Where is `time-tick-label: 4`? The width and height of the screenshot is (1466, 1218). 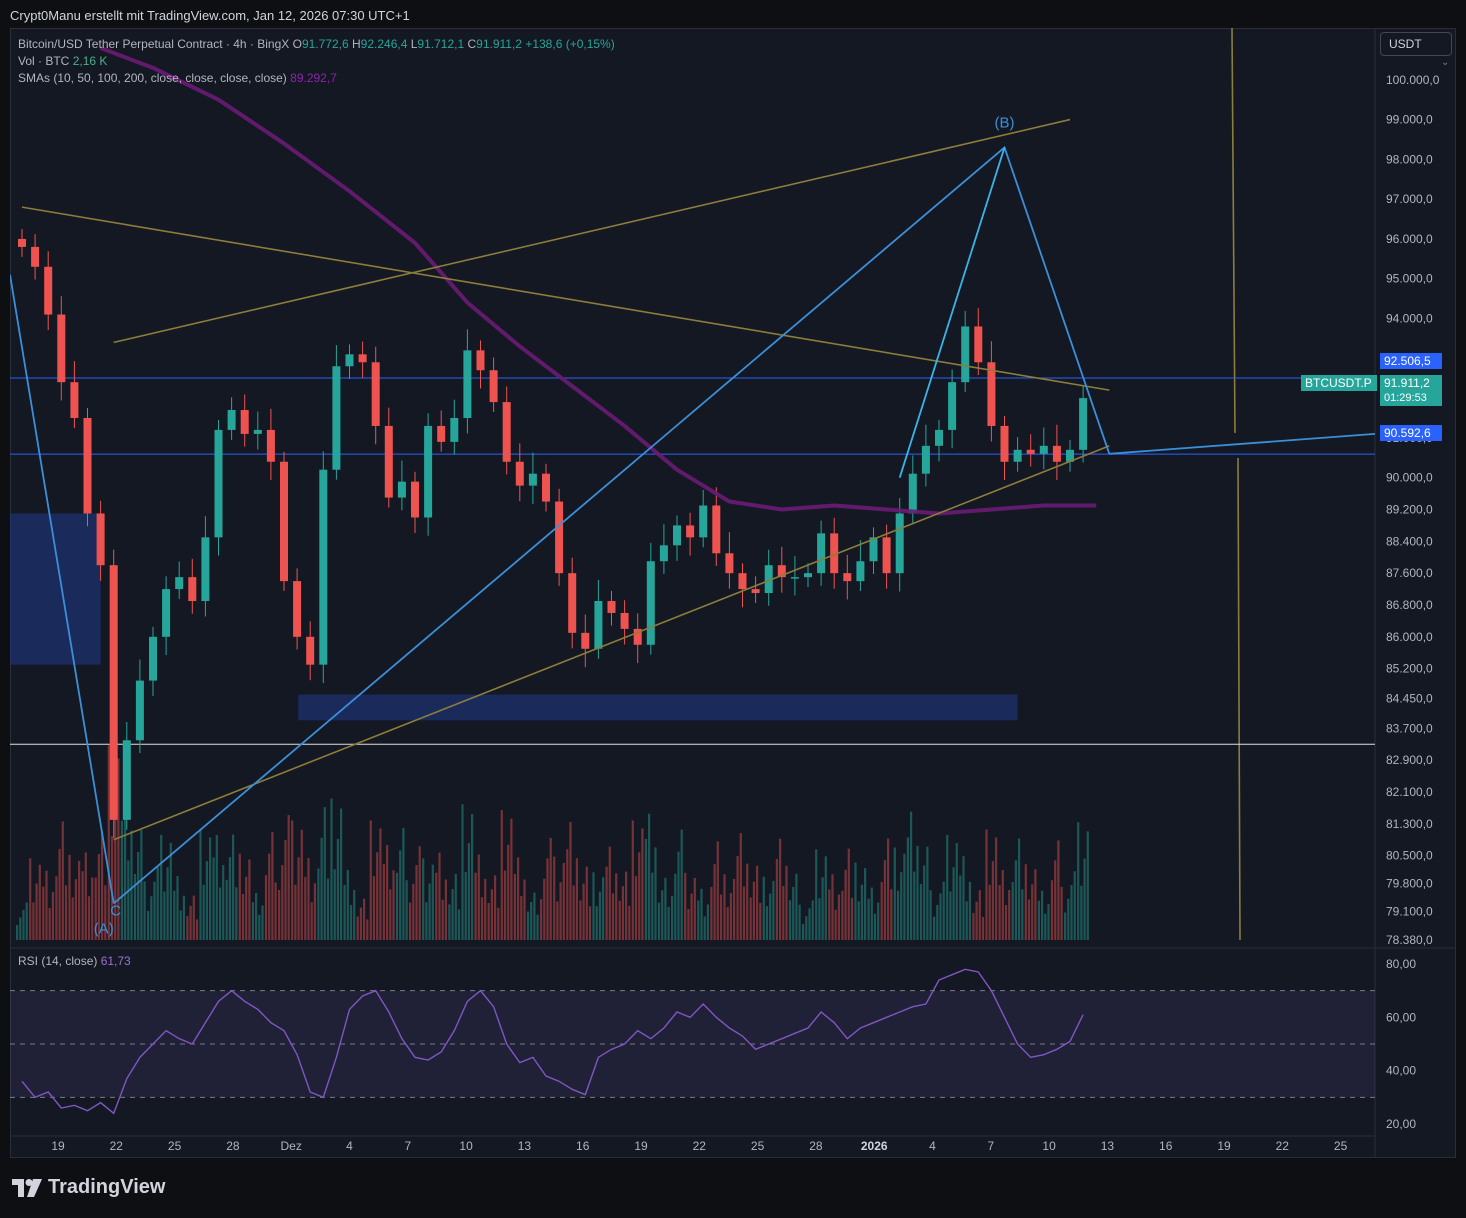 time-tick-label: 4 is located at coordinates (932, 1146).